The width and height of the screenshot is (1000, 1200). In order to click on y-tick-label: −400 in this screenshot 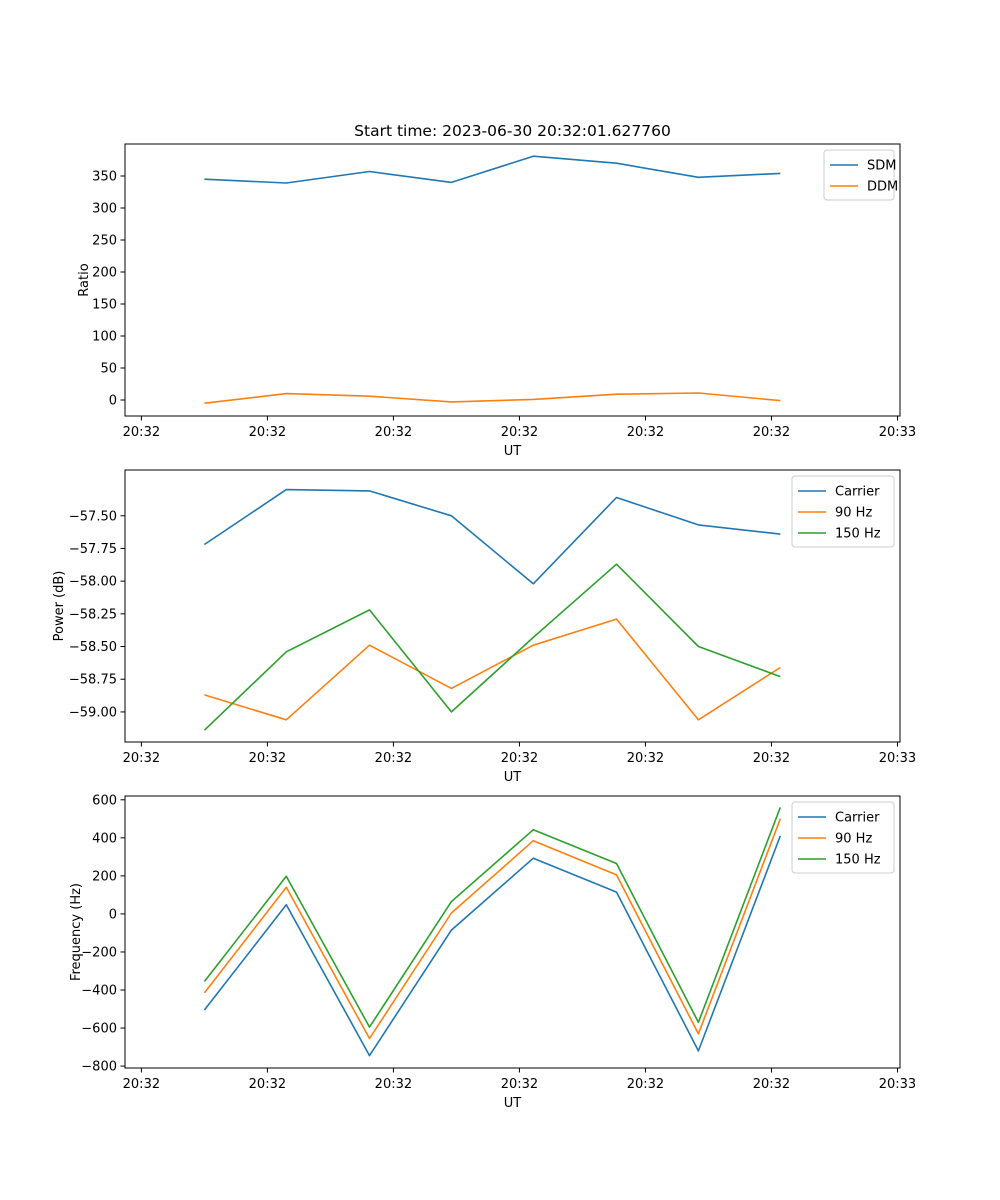, I will do `click(99, 991)`.